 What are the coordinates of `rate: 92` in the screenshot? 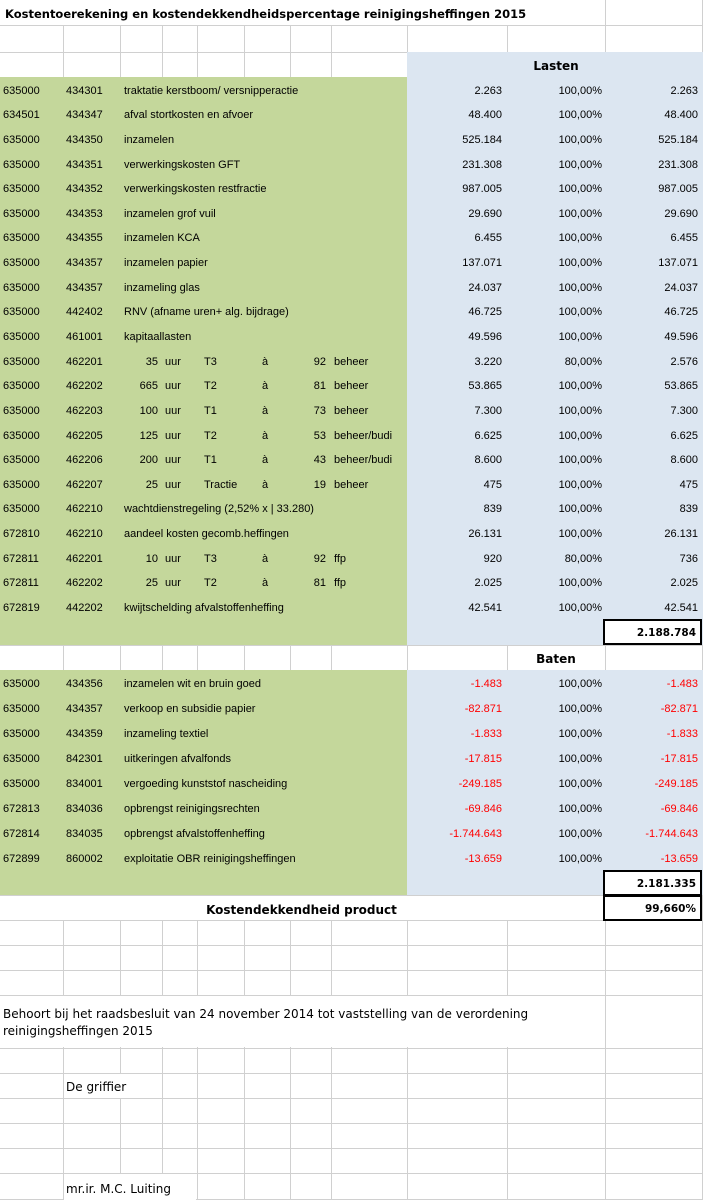 It's located at (319, 558).